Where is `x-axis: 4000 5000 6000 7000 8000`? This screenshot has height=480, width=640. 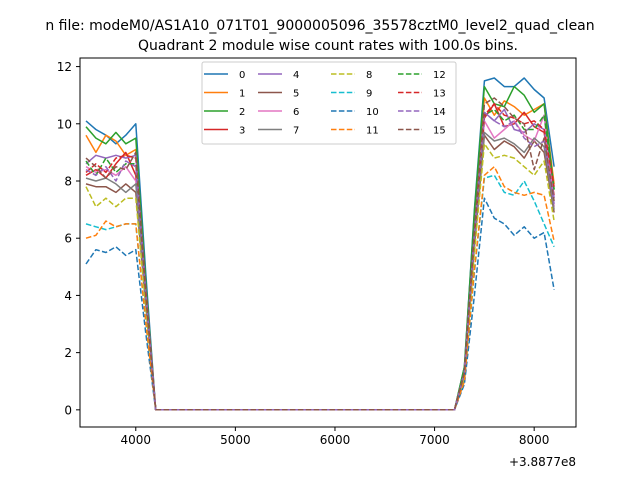 x-axis: 4000 5000 6000 7000 8000 is located at coordinates (335, 437).